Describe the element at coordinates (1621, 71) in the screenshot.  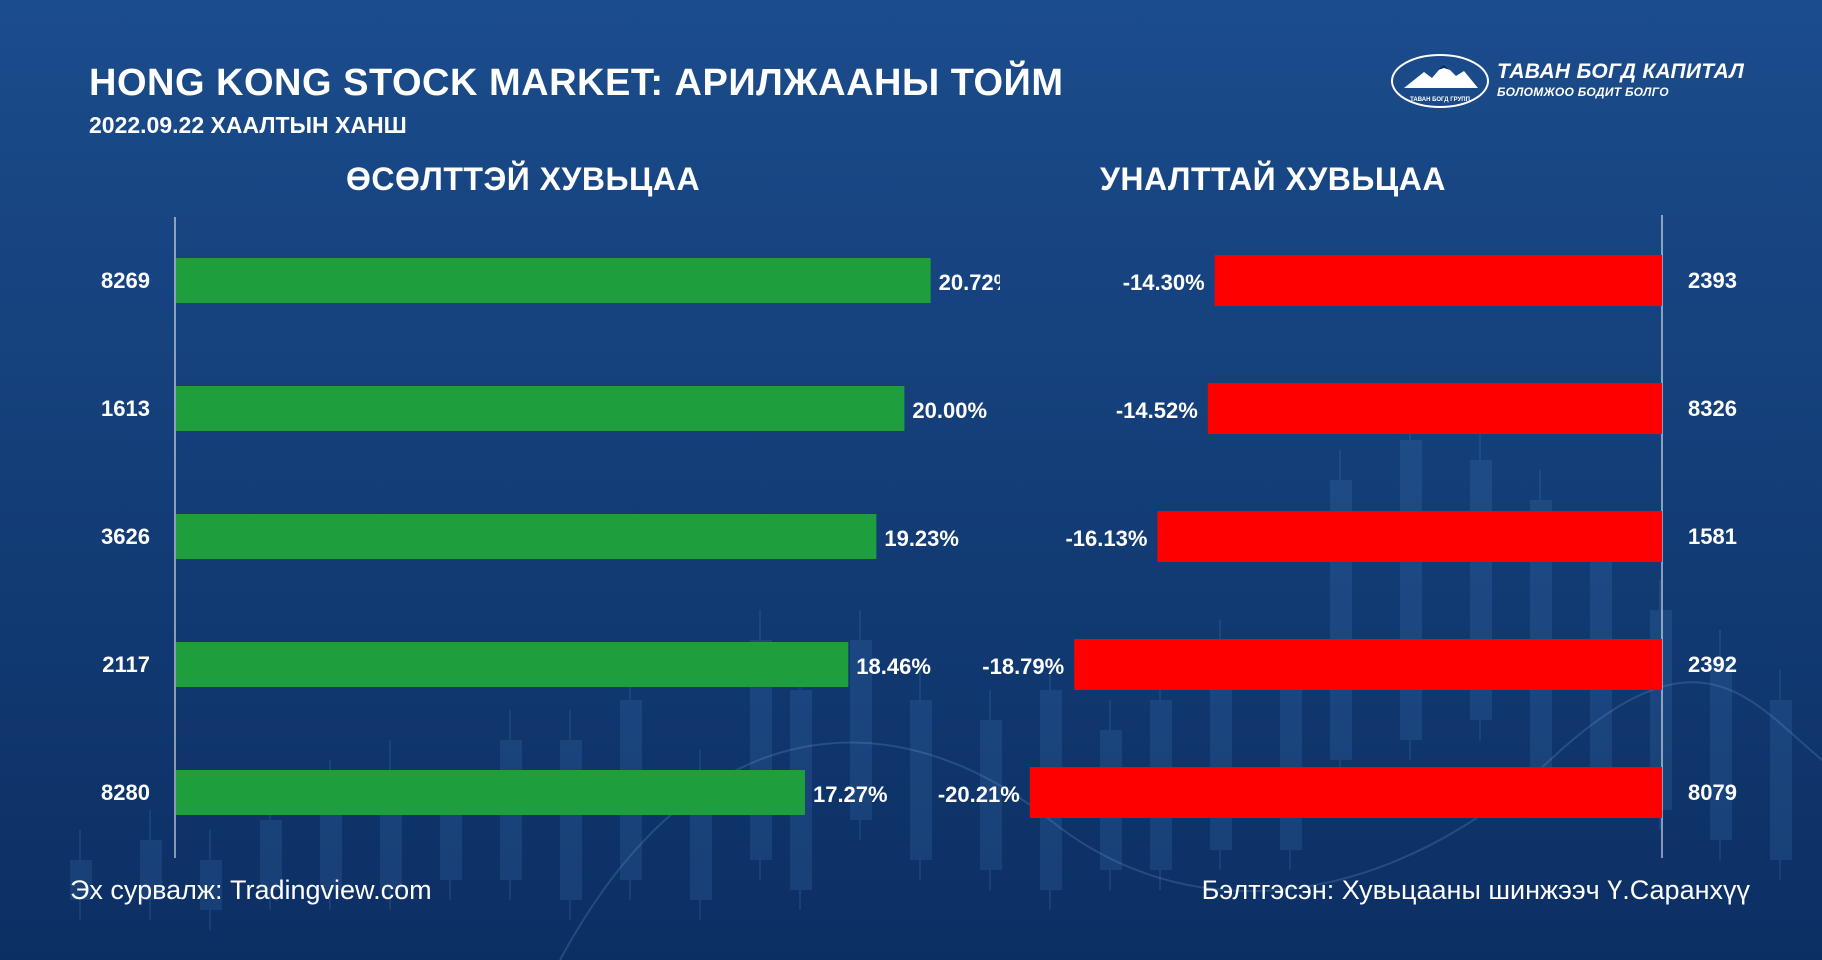
I see `logo-name: ТАВАН БОГД КАПИТАЛ` at that location.